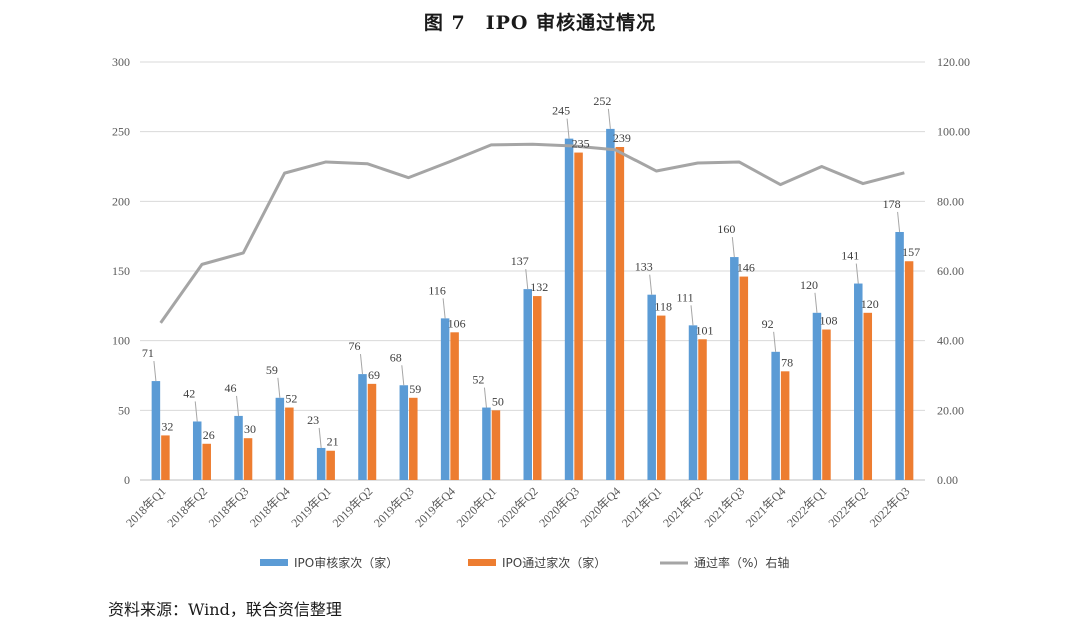 The height and width of the screenshot is (625, 1080). Describe the element at coordinates (554, 562) in the screenshot. I see `legend-label: IPO通过家次（家）` at that location.